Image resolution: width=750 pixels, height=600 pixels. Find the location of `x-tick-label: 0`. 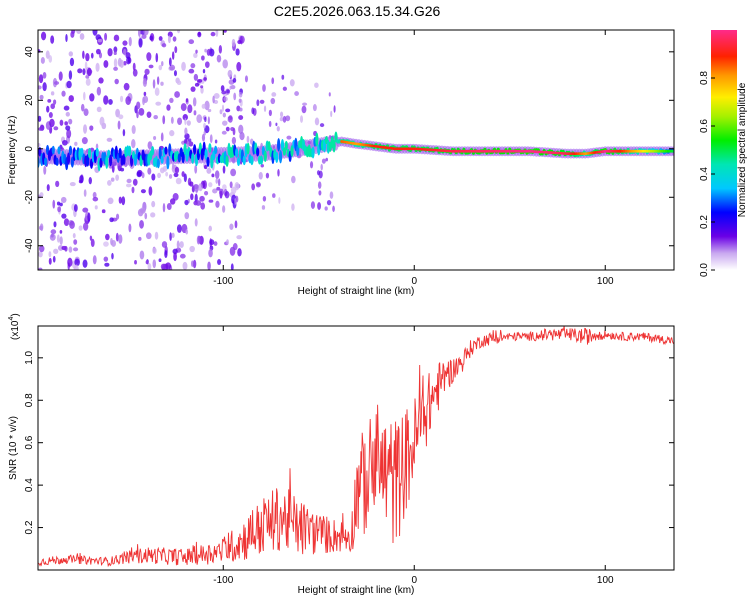

x-tick-label: 0 is located at coordinates (414, 580).